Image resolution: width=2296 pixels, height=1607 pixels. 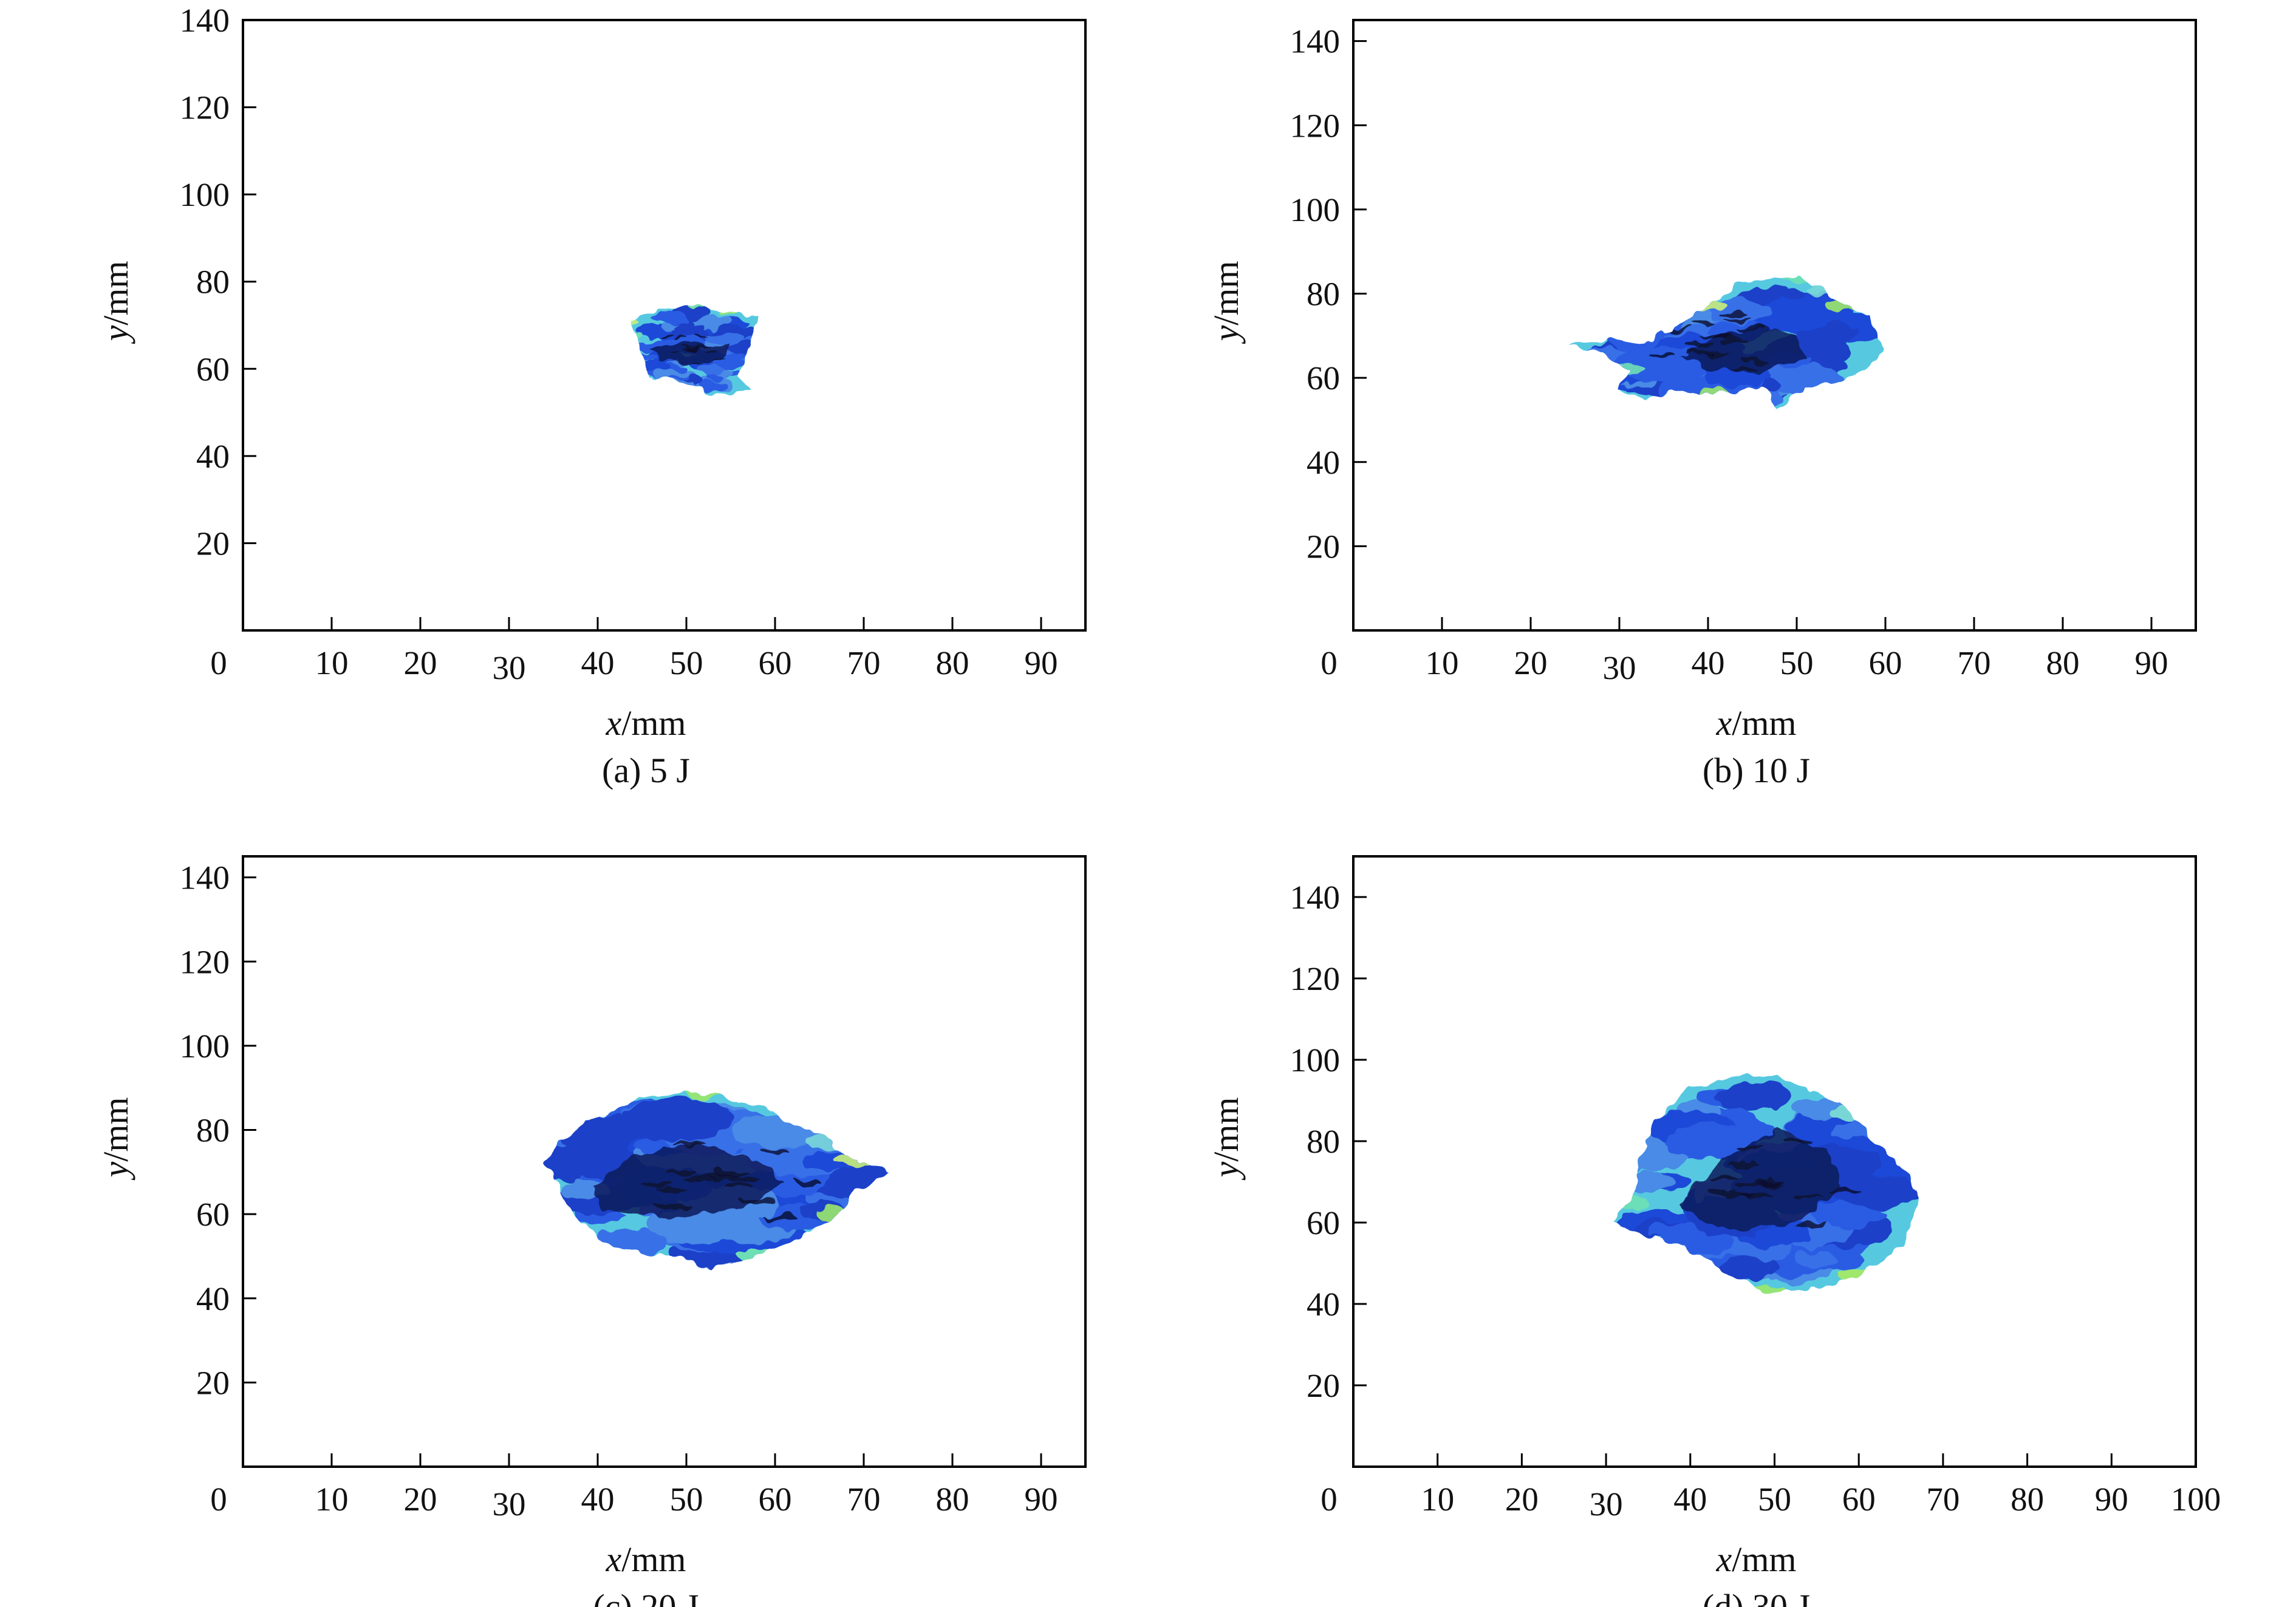 I want to click on x-tick-label: 40, so click(x=598, y=662).